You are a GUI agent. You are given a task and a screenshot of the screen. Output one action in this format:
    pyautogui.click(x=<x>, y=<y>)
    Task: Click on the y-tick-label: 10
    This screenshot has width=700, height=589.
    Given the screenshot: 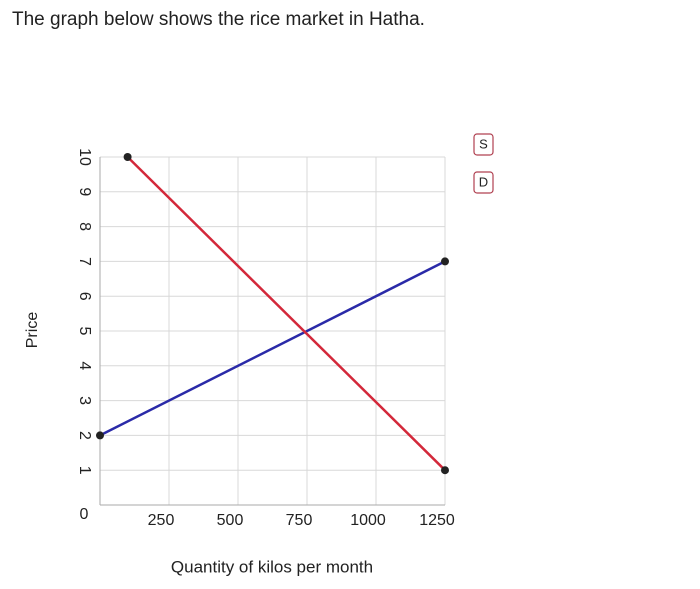 What is the action you would take?
    pyautogui.click(x=84, y=157)
    